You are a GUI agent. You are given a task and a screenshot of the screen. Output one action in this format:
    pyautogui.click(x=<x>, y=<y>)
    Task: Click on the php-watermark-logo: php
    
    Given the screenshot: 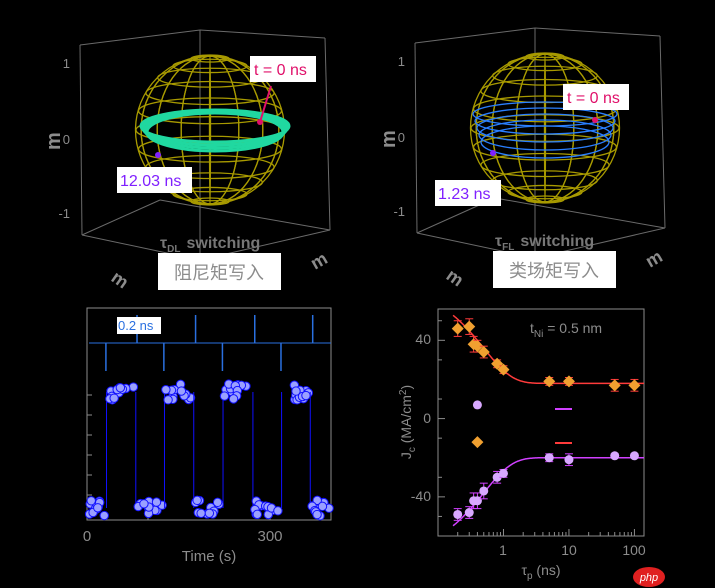 What is the action you would take?
    pyautogui.click(x=649, y=577)
    